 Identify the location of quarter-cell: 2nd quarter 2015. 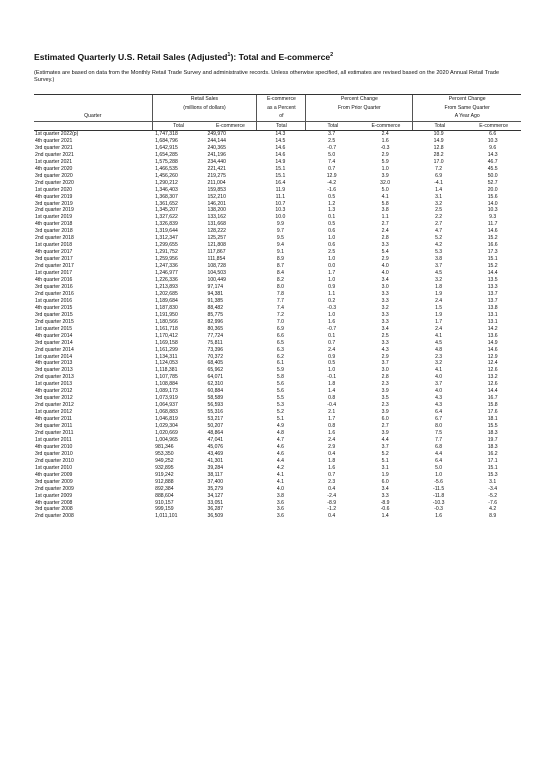
(54, 321).